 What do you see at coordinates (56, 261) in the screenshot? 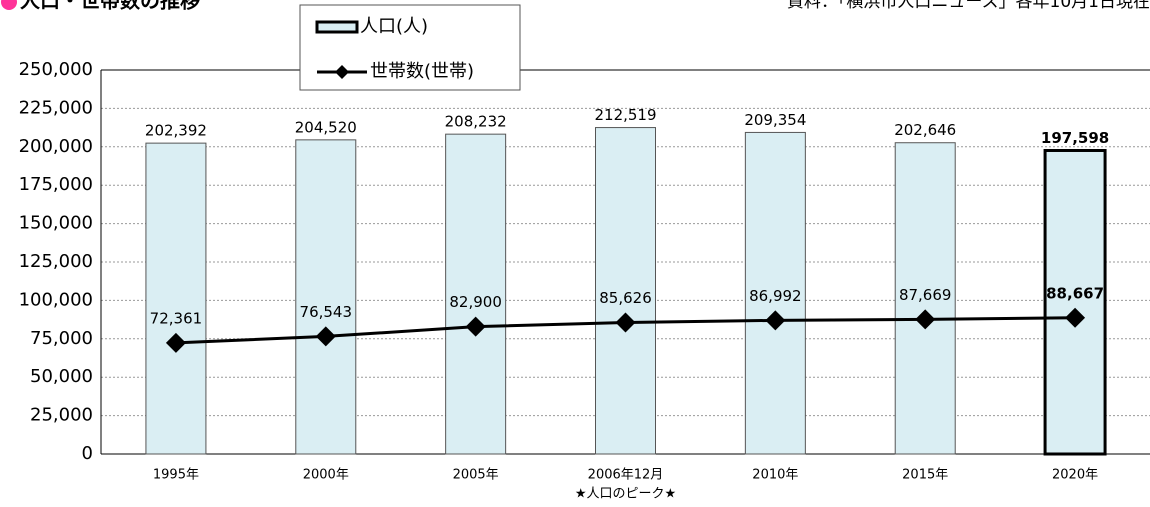
I see `y-tick-label: 125,000` at bounding box center [56, 261].